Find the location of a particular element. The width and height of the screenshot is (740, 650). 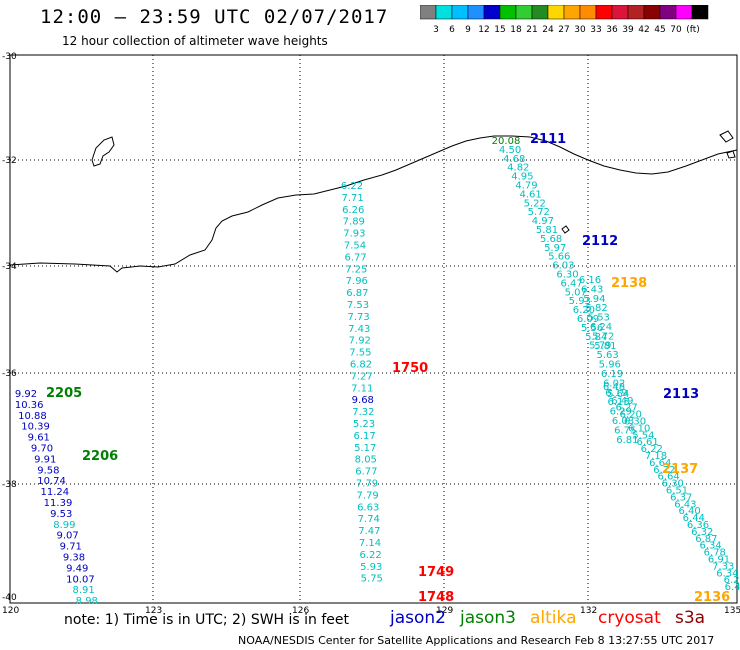

color-scale-label: 15 is located at coordinates (499, 30).